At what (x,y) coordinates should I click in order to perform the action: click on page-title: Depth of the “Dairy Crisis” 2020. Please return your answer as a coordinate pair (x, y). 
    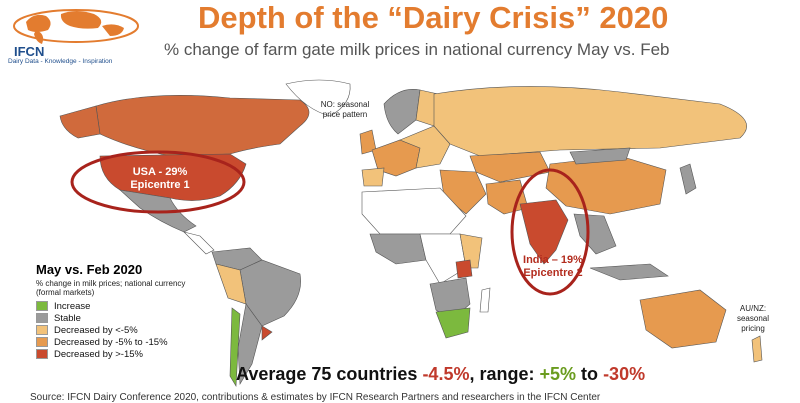
    Looking at the image, I should click on (433, 17).